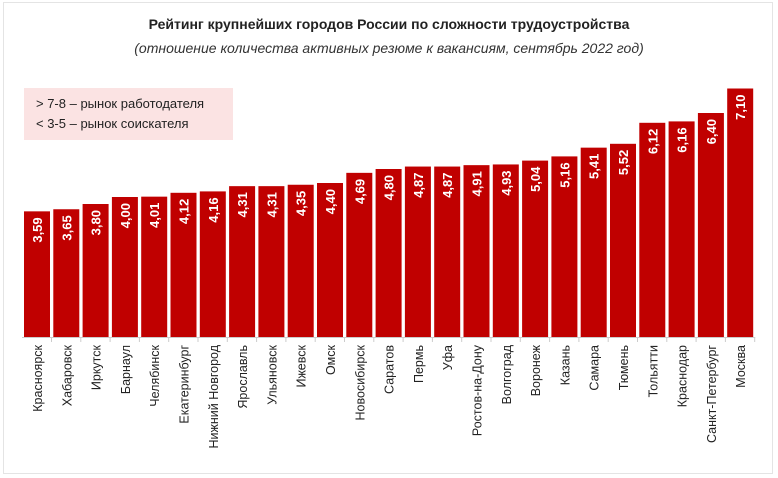 The height and width of the screenshot is (478, 778). I want to click on x-tick-label: Красноярск, so click(38, 377).